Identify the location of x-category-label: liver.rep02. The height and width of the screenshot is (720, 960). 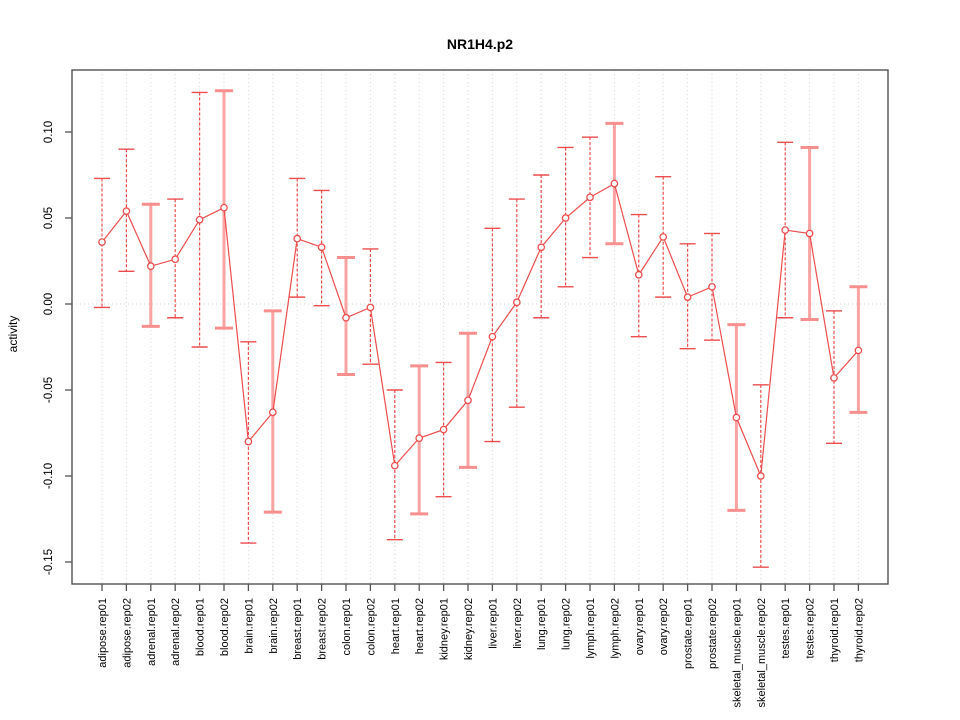
(518, 623).